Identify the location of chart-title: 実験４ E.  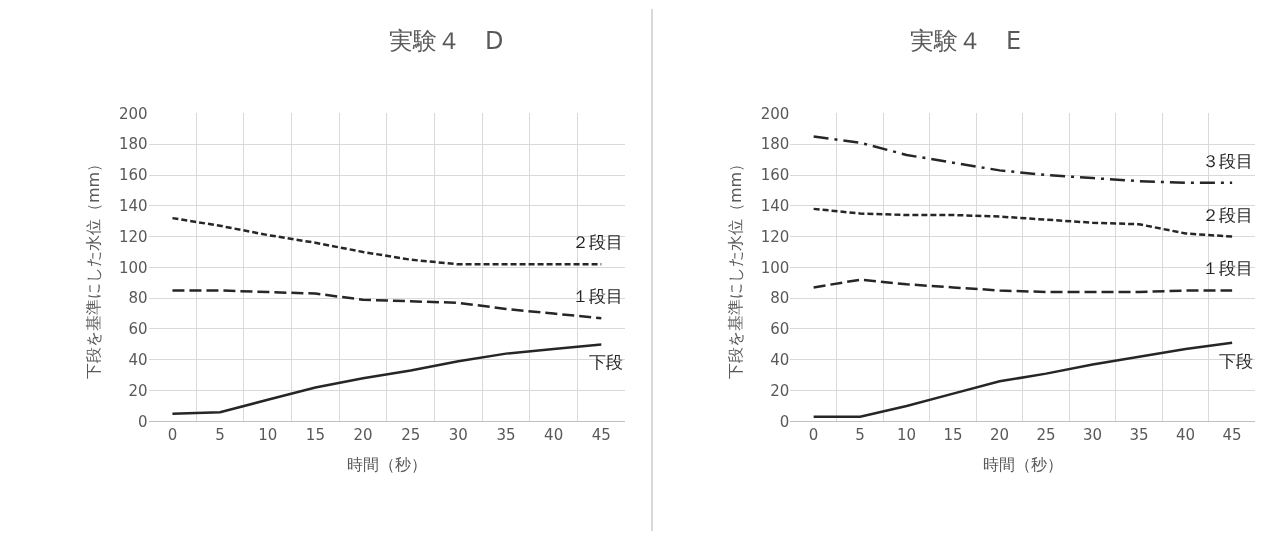
(966, 41).